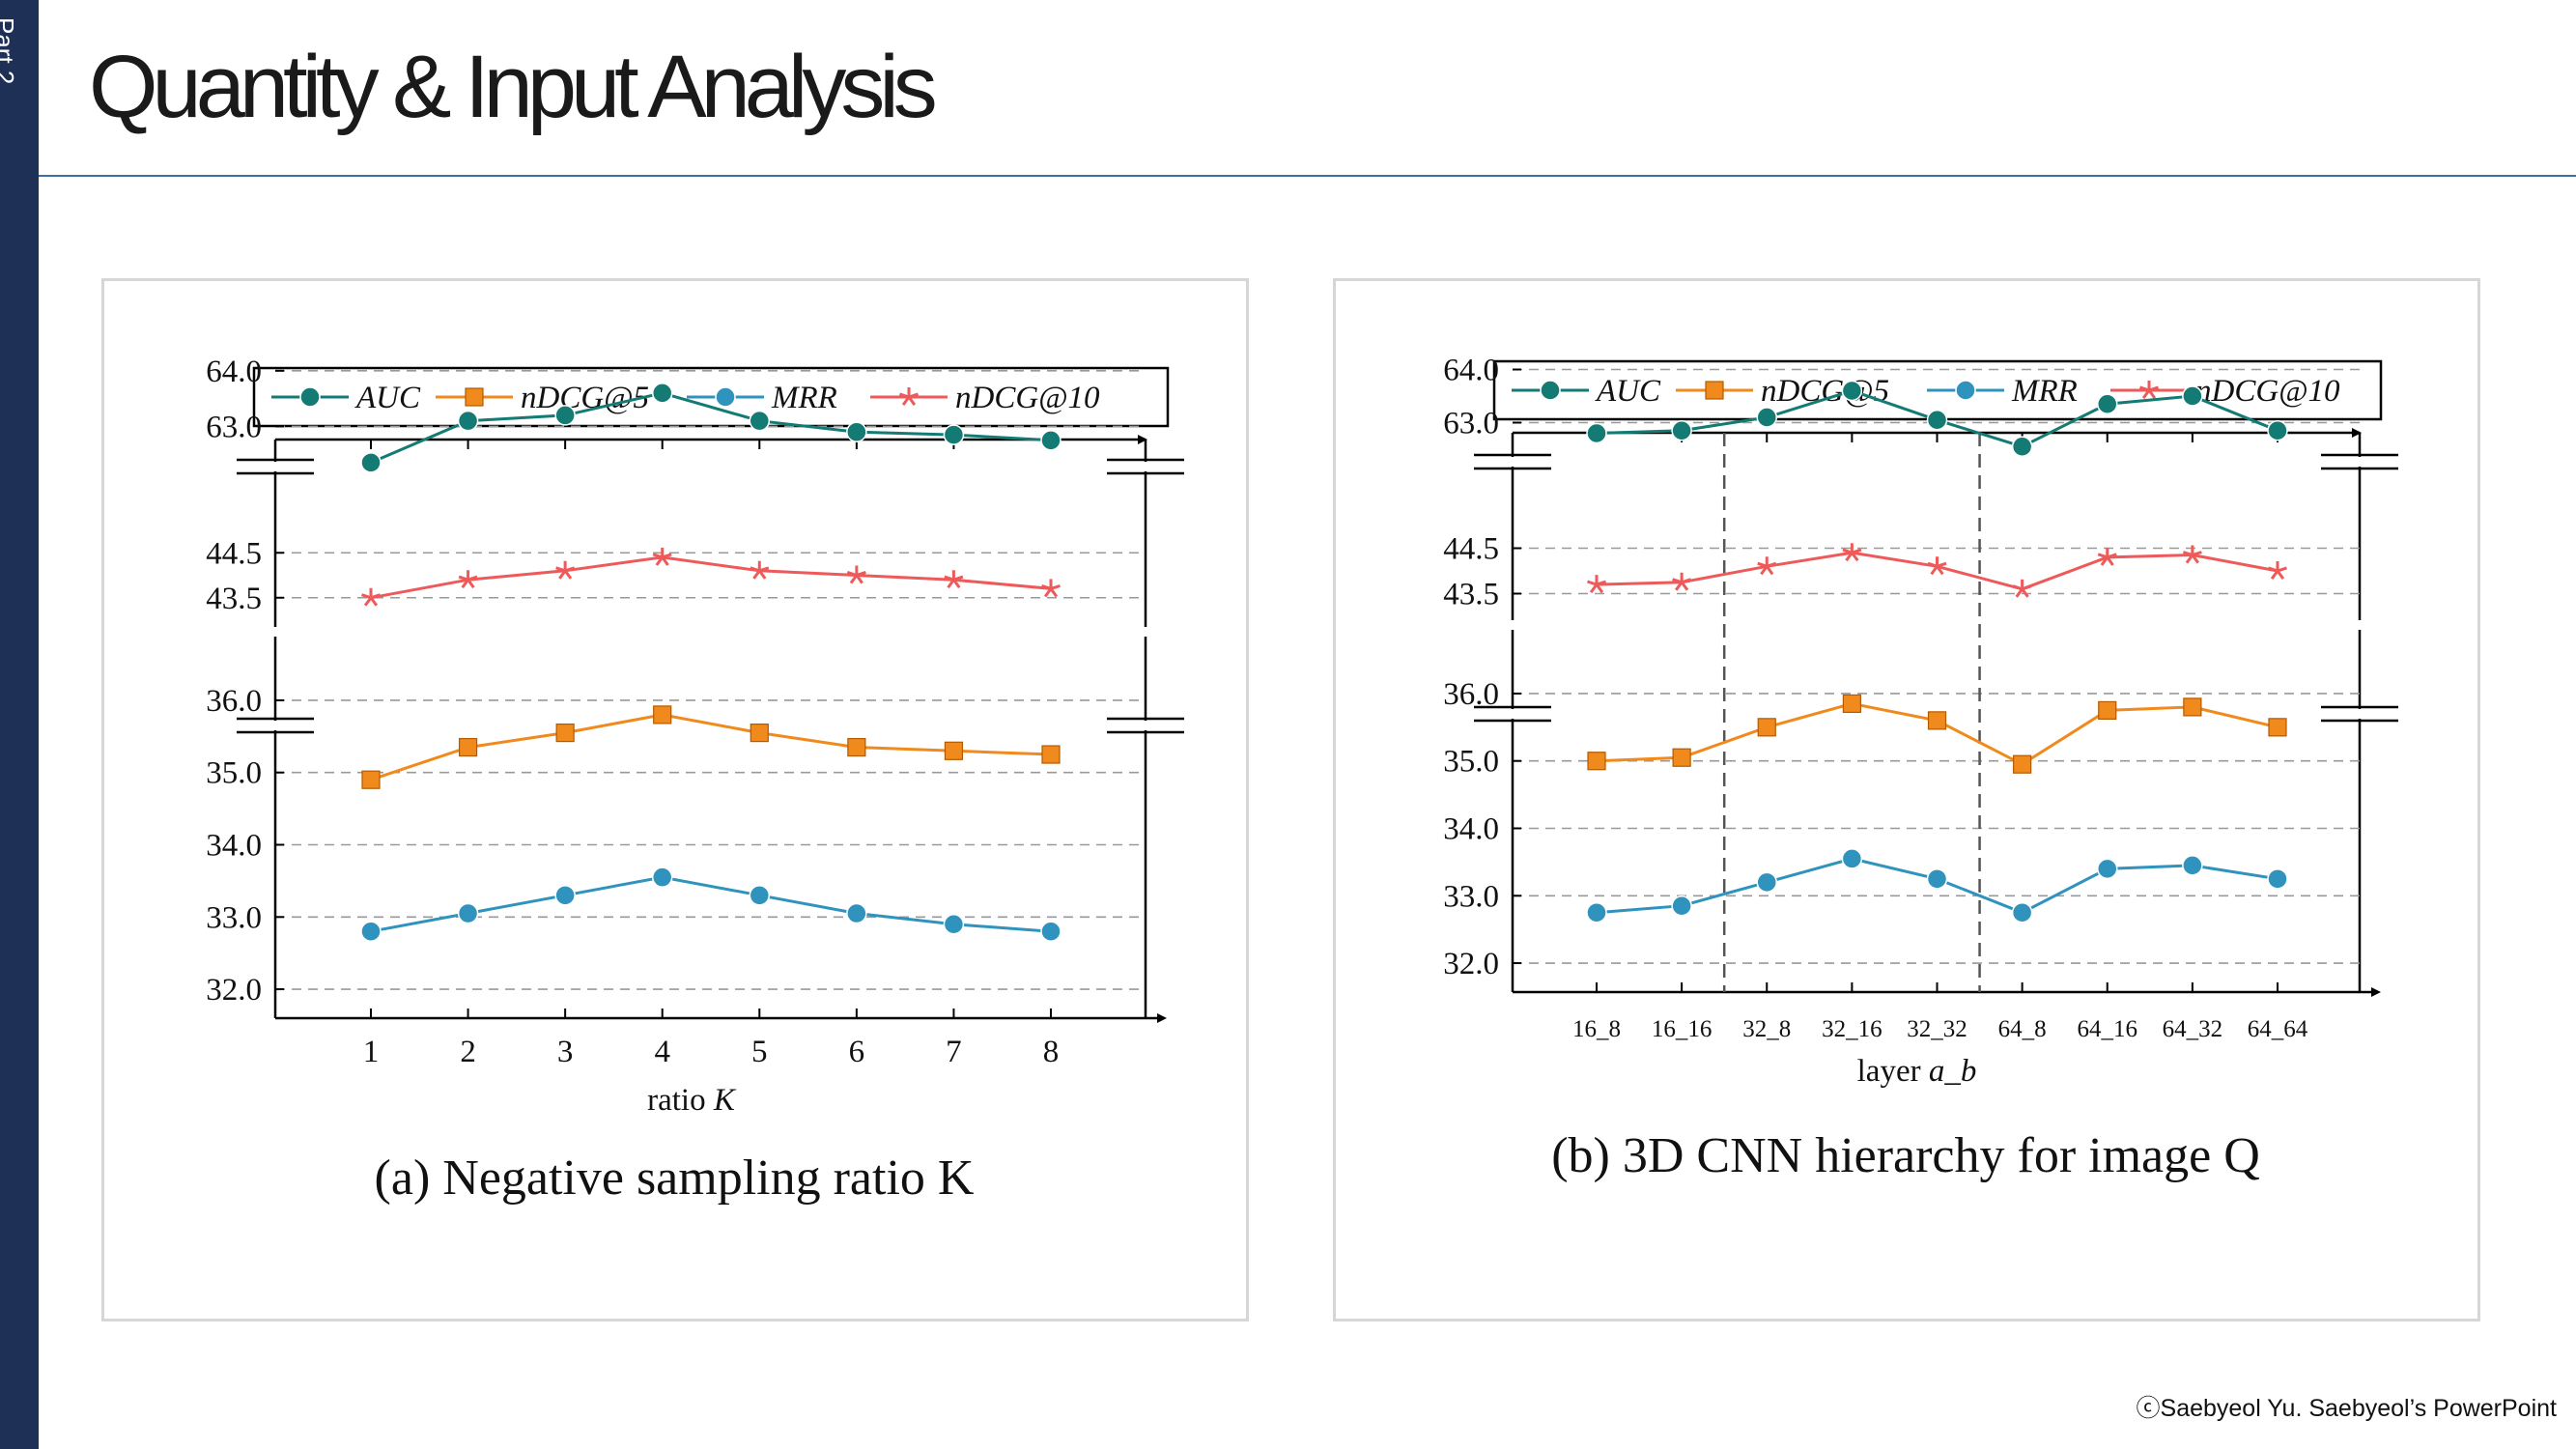 This screenshot has width=2576, height=1449. What do you see at coordinates (2108, 1029) in the screenshot?
I see `x-tick-label: 64_16` at bounding box center [2108, 1029].